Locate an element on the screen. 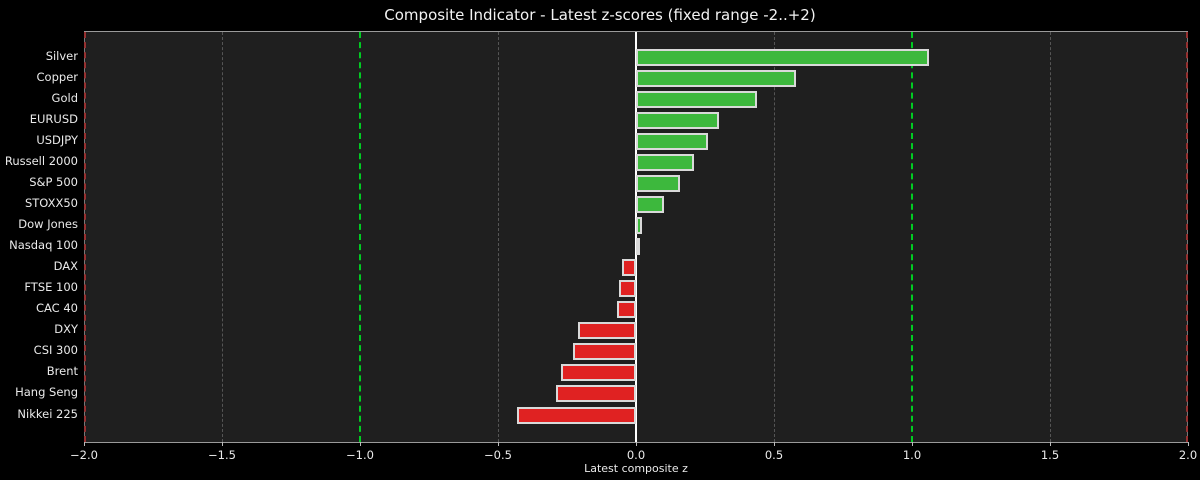 This screenshot has height=480, width=1200. y-axis-label: DXY is located at coordinates (66, 329).